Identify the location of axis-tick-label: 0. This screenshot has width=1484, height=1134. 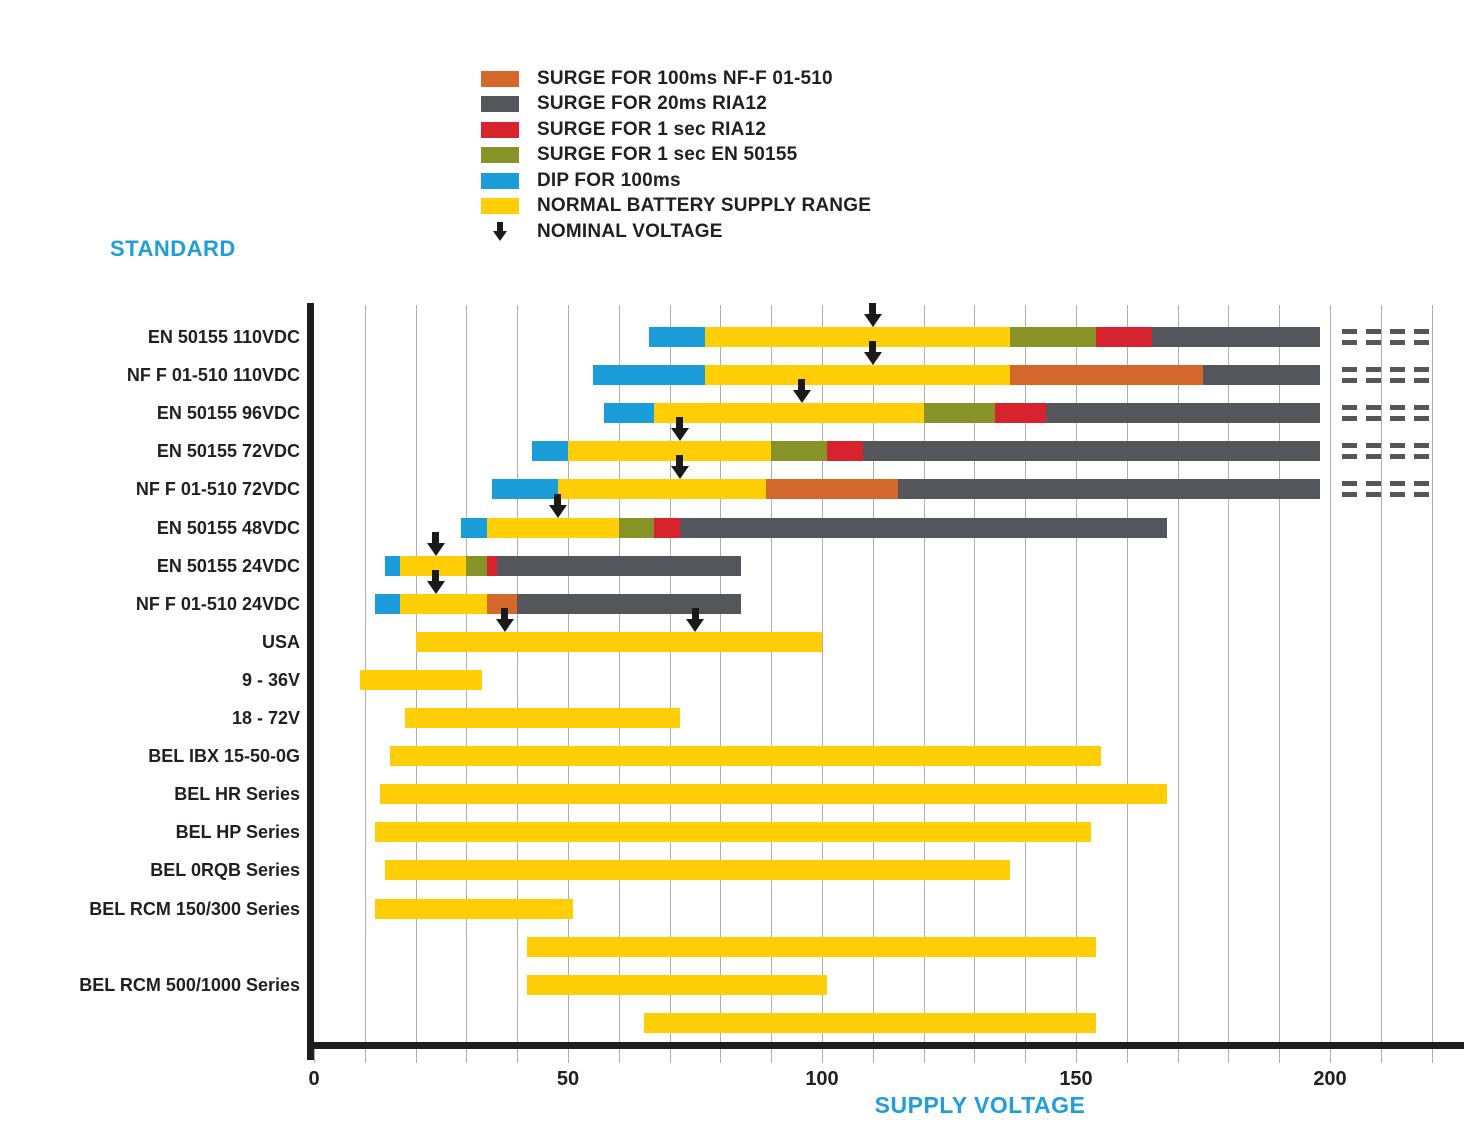
(314, 1079).